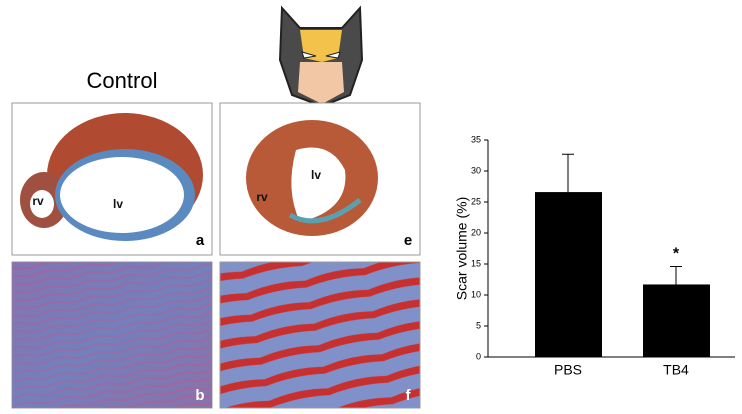 This screenshot has width=742, height=414. I want to click on control-label: Control, so click(122, 80).